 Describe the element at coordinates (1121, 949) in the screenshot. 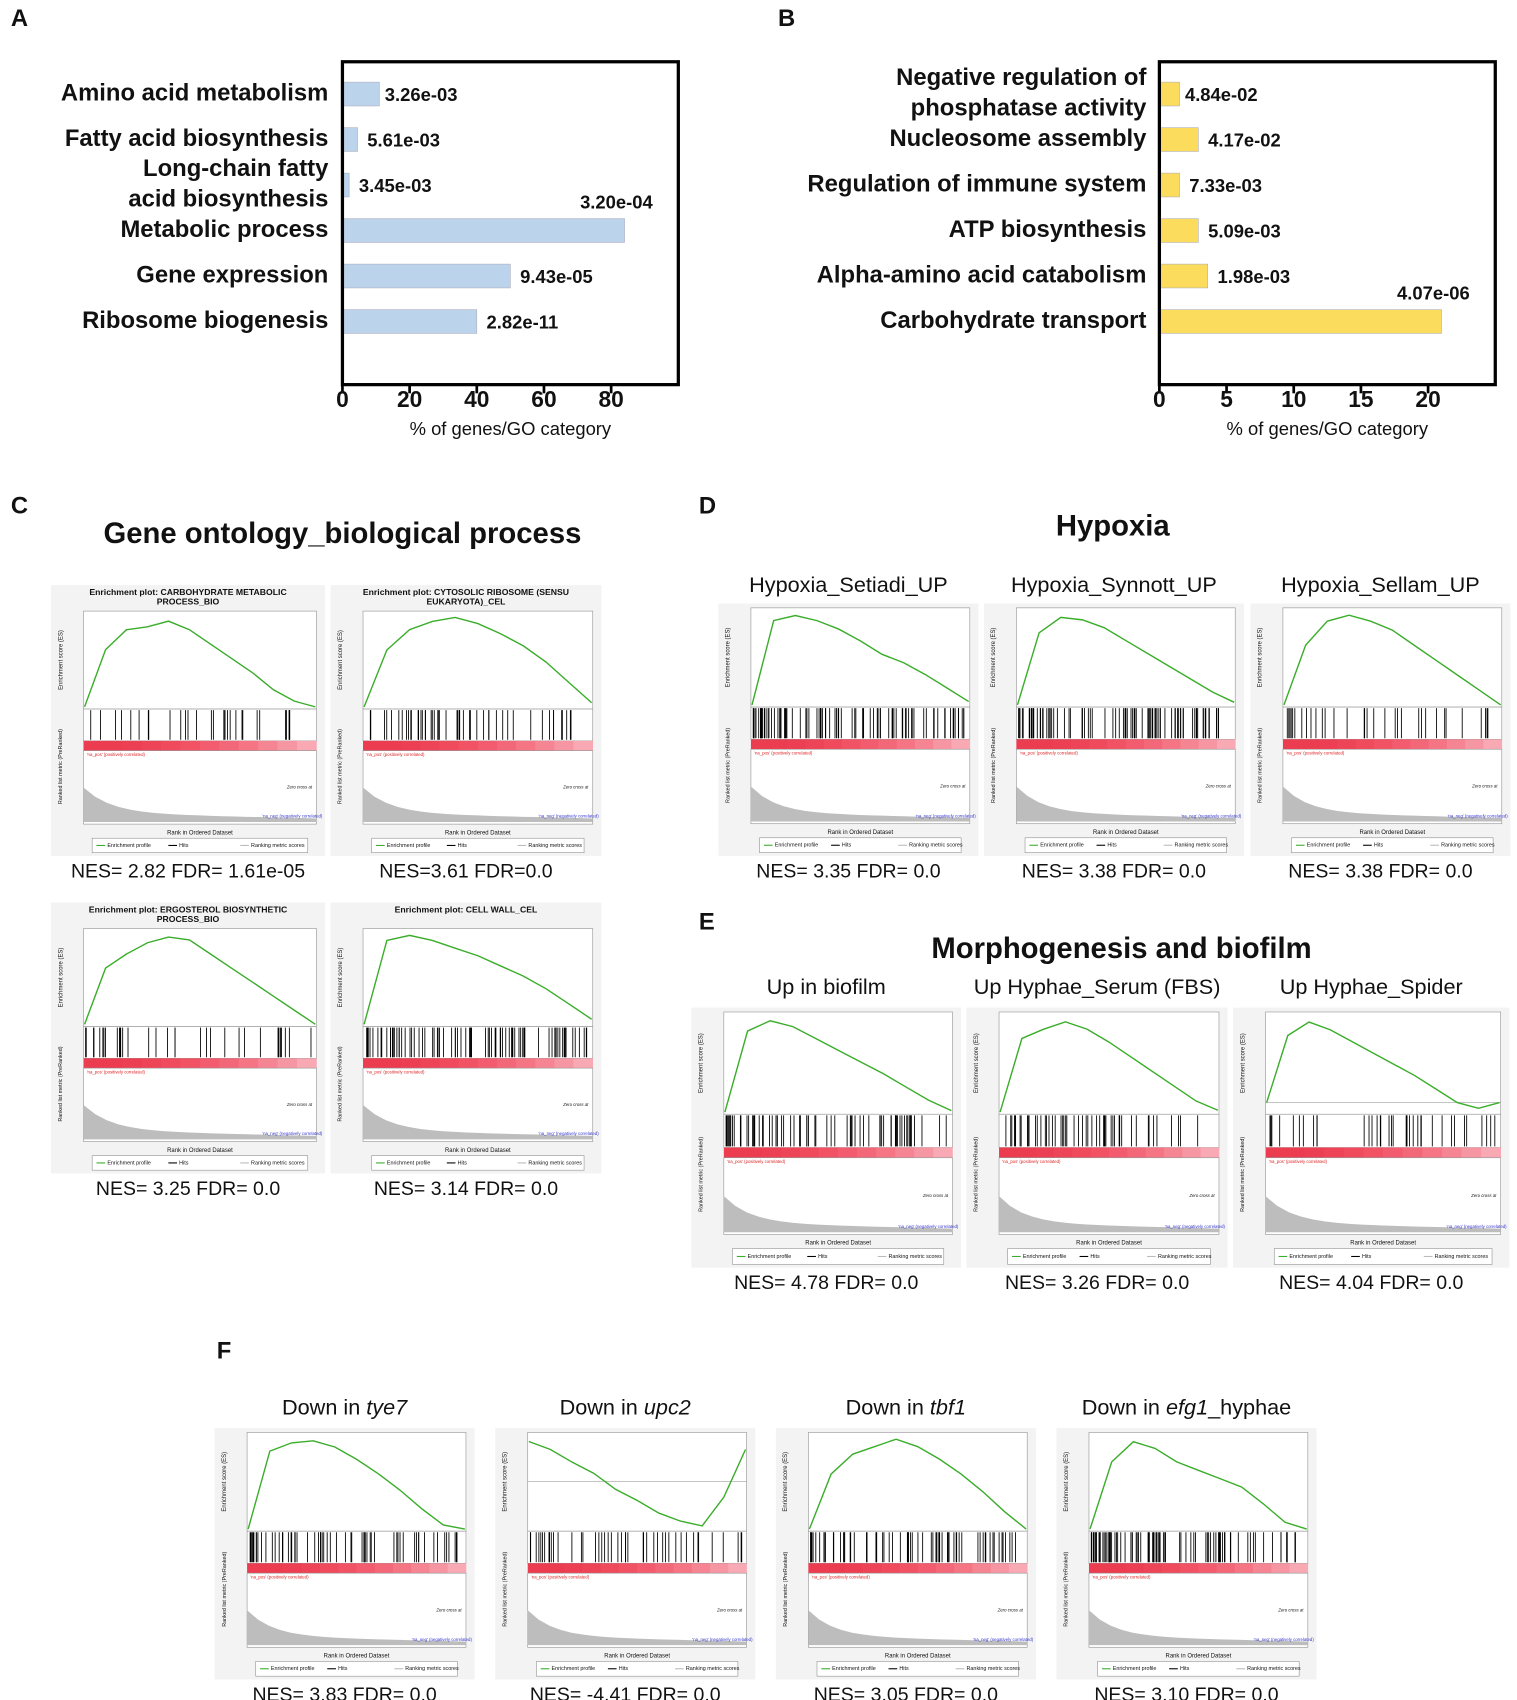

I see `section-title: Morphogenesis and biofilm` at that location.